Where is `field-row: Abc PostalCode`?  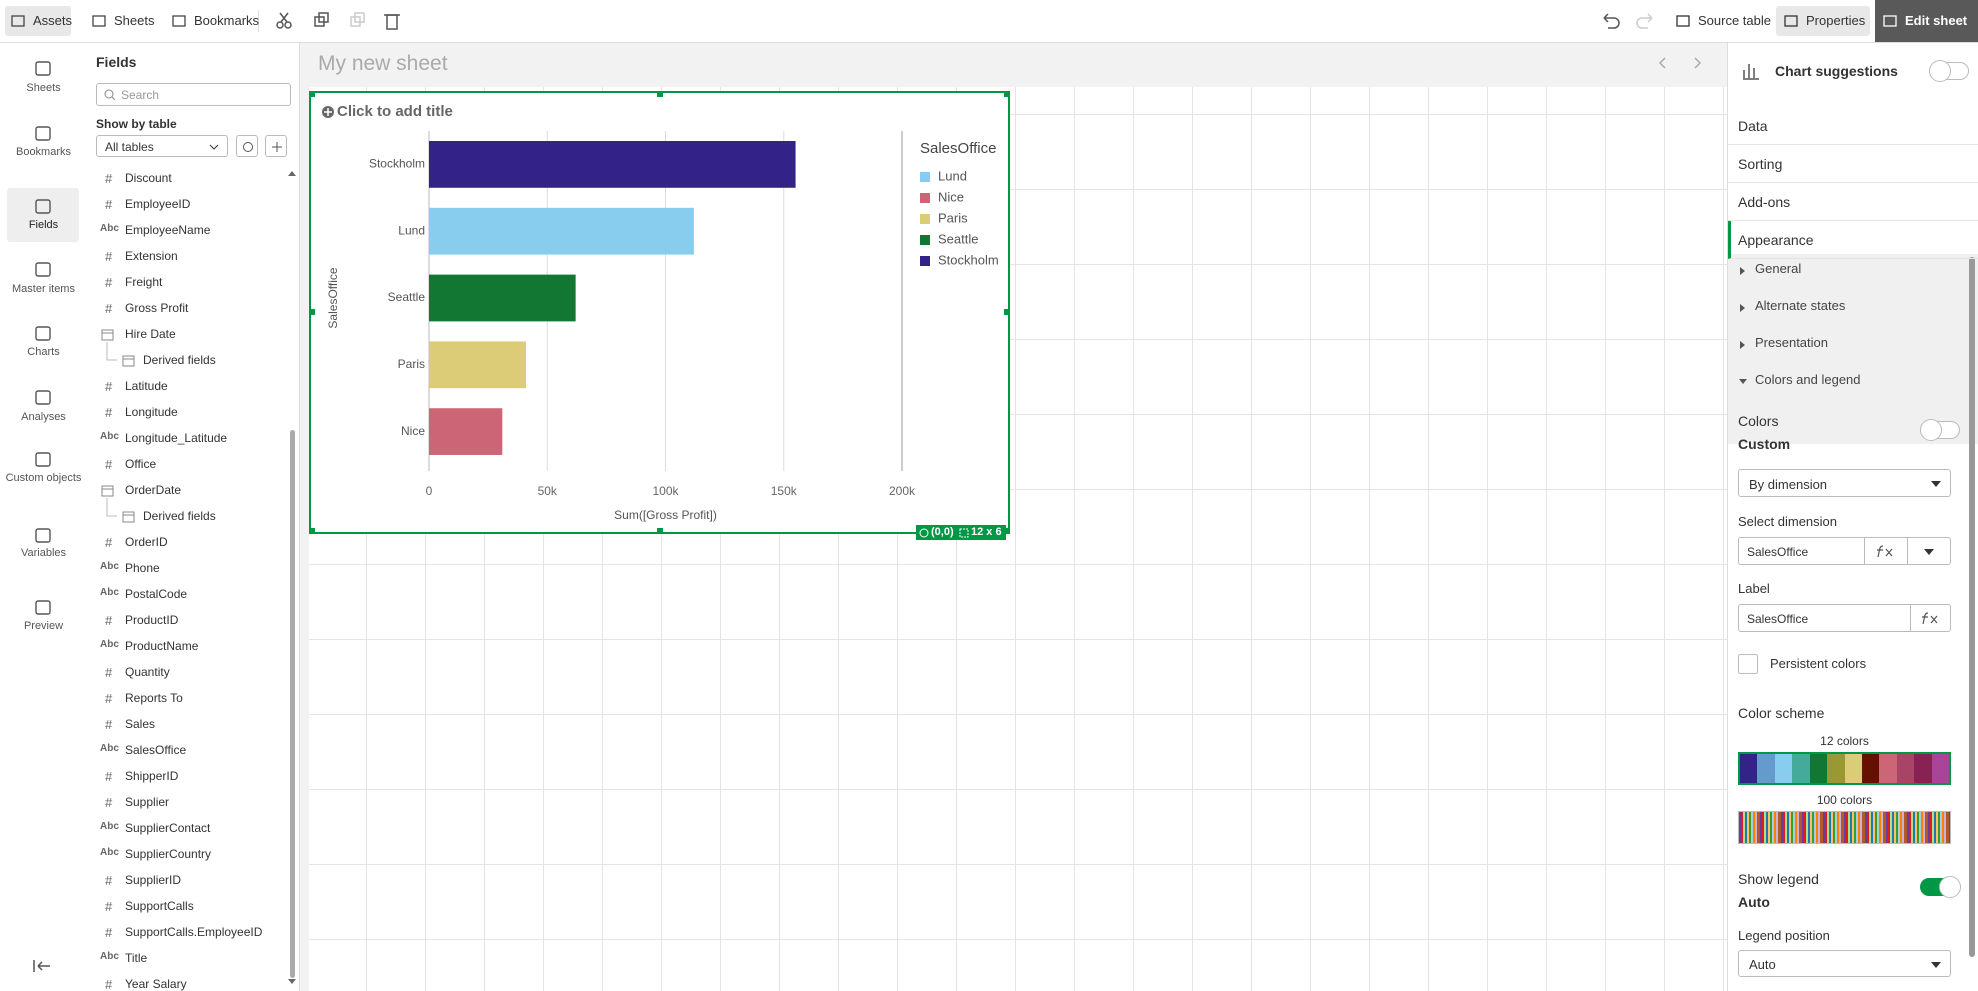
field-row: Abc PostalCode is located at coordinates (187, 595).